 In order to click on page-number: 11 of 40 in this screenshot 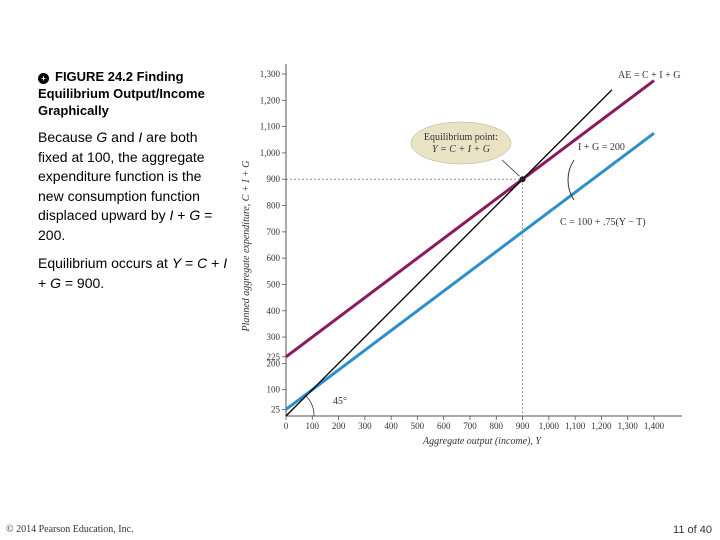, I will do `click(692, 530)`.